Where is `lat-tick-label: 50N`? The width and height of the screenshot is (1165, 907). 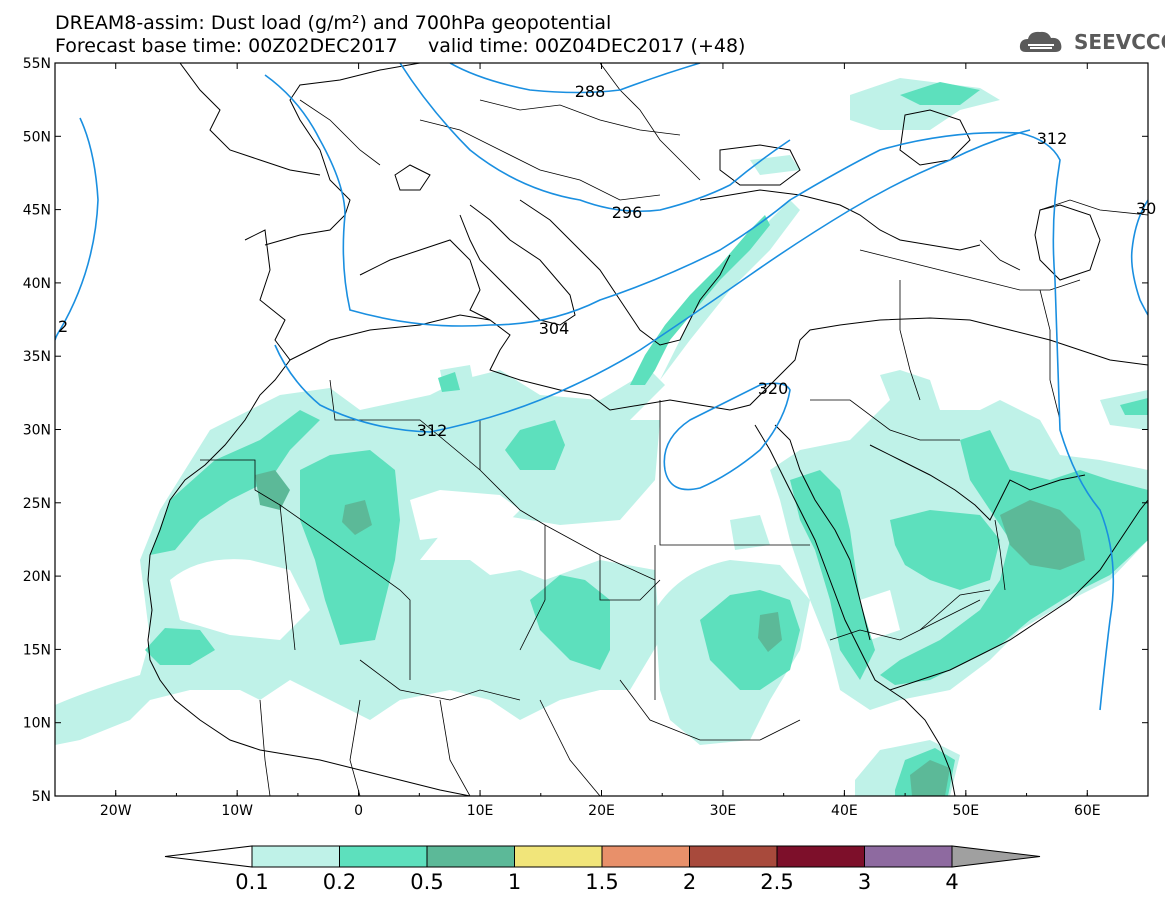
lat-tick-label: 50N is located at coordinates (37, 137).